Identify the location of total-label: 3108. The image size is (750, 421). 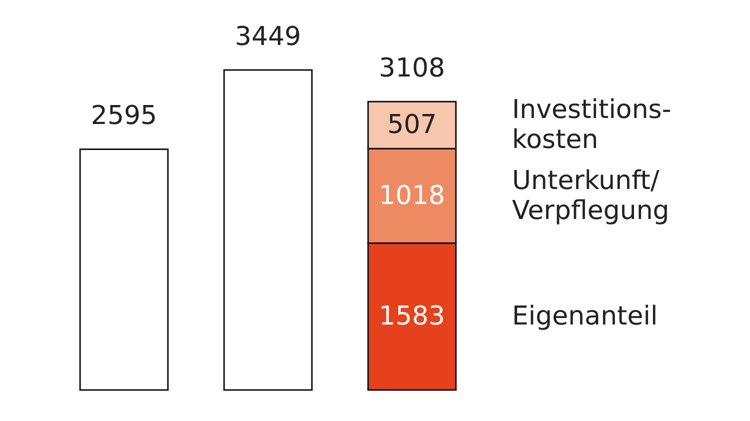
(412, 69).